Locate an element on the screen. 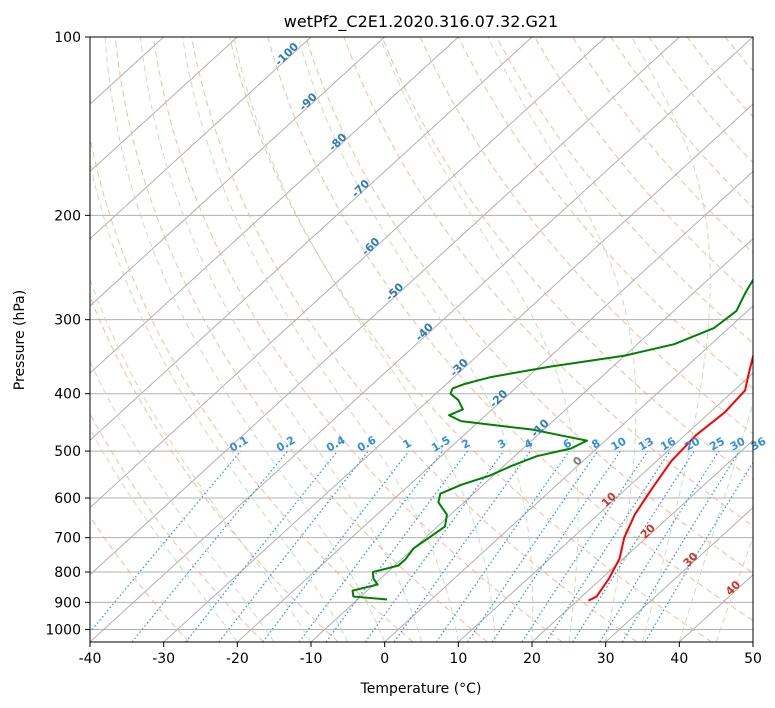  isotherm-label: -60 is located at coordinates (370, 246).